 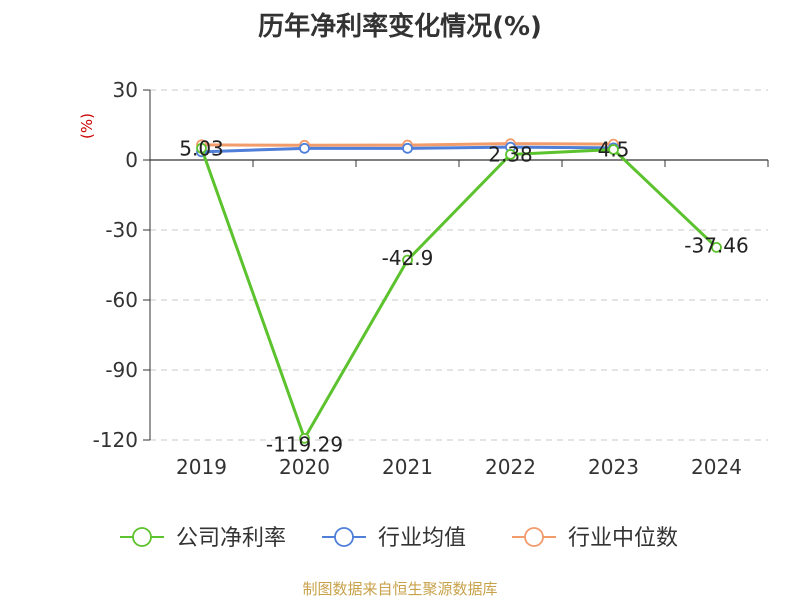 What do you see at coordinates (422, 538) in the screenshot?
I see `legend-label: 行业均值` at bounding box center [422, 538].